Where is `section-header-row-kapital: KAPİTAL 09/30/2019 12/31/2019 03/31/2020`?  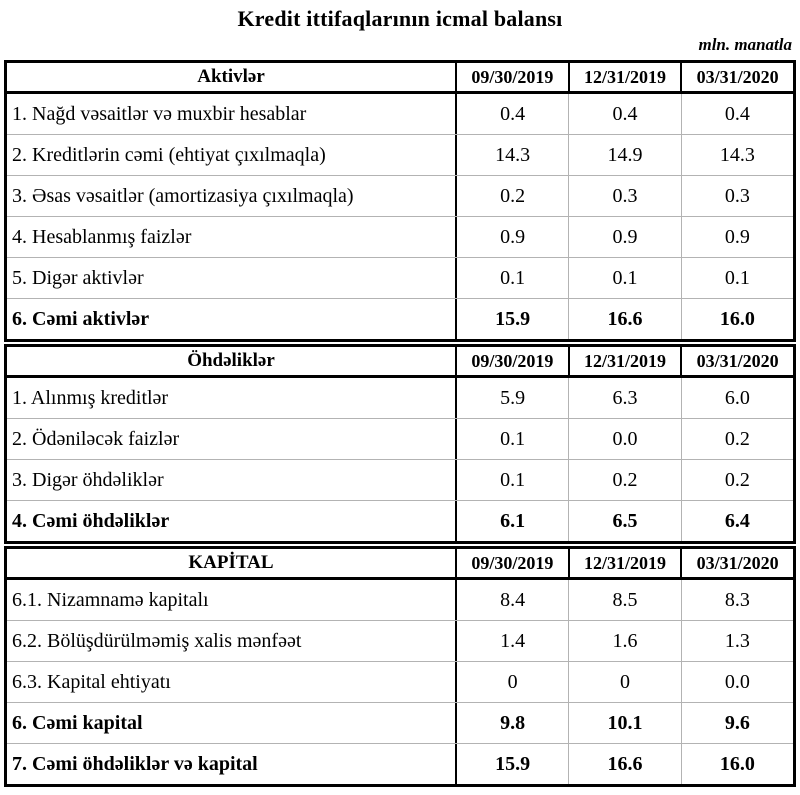 section-header-row-kapital: KAPİTAL 09/30/2019 12/31/2019 03/31/2020 is located at coordinates (400, 564).